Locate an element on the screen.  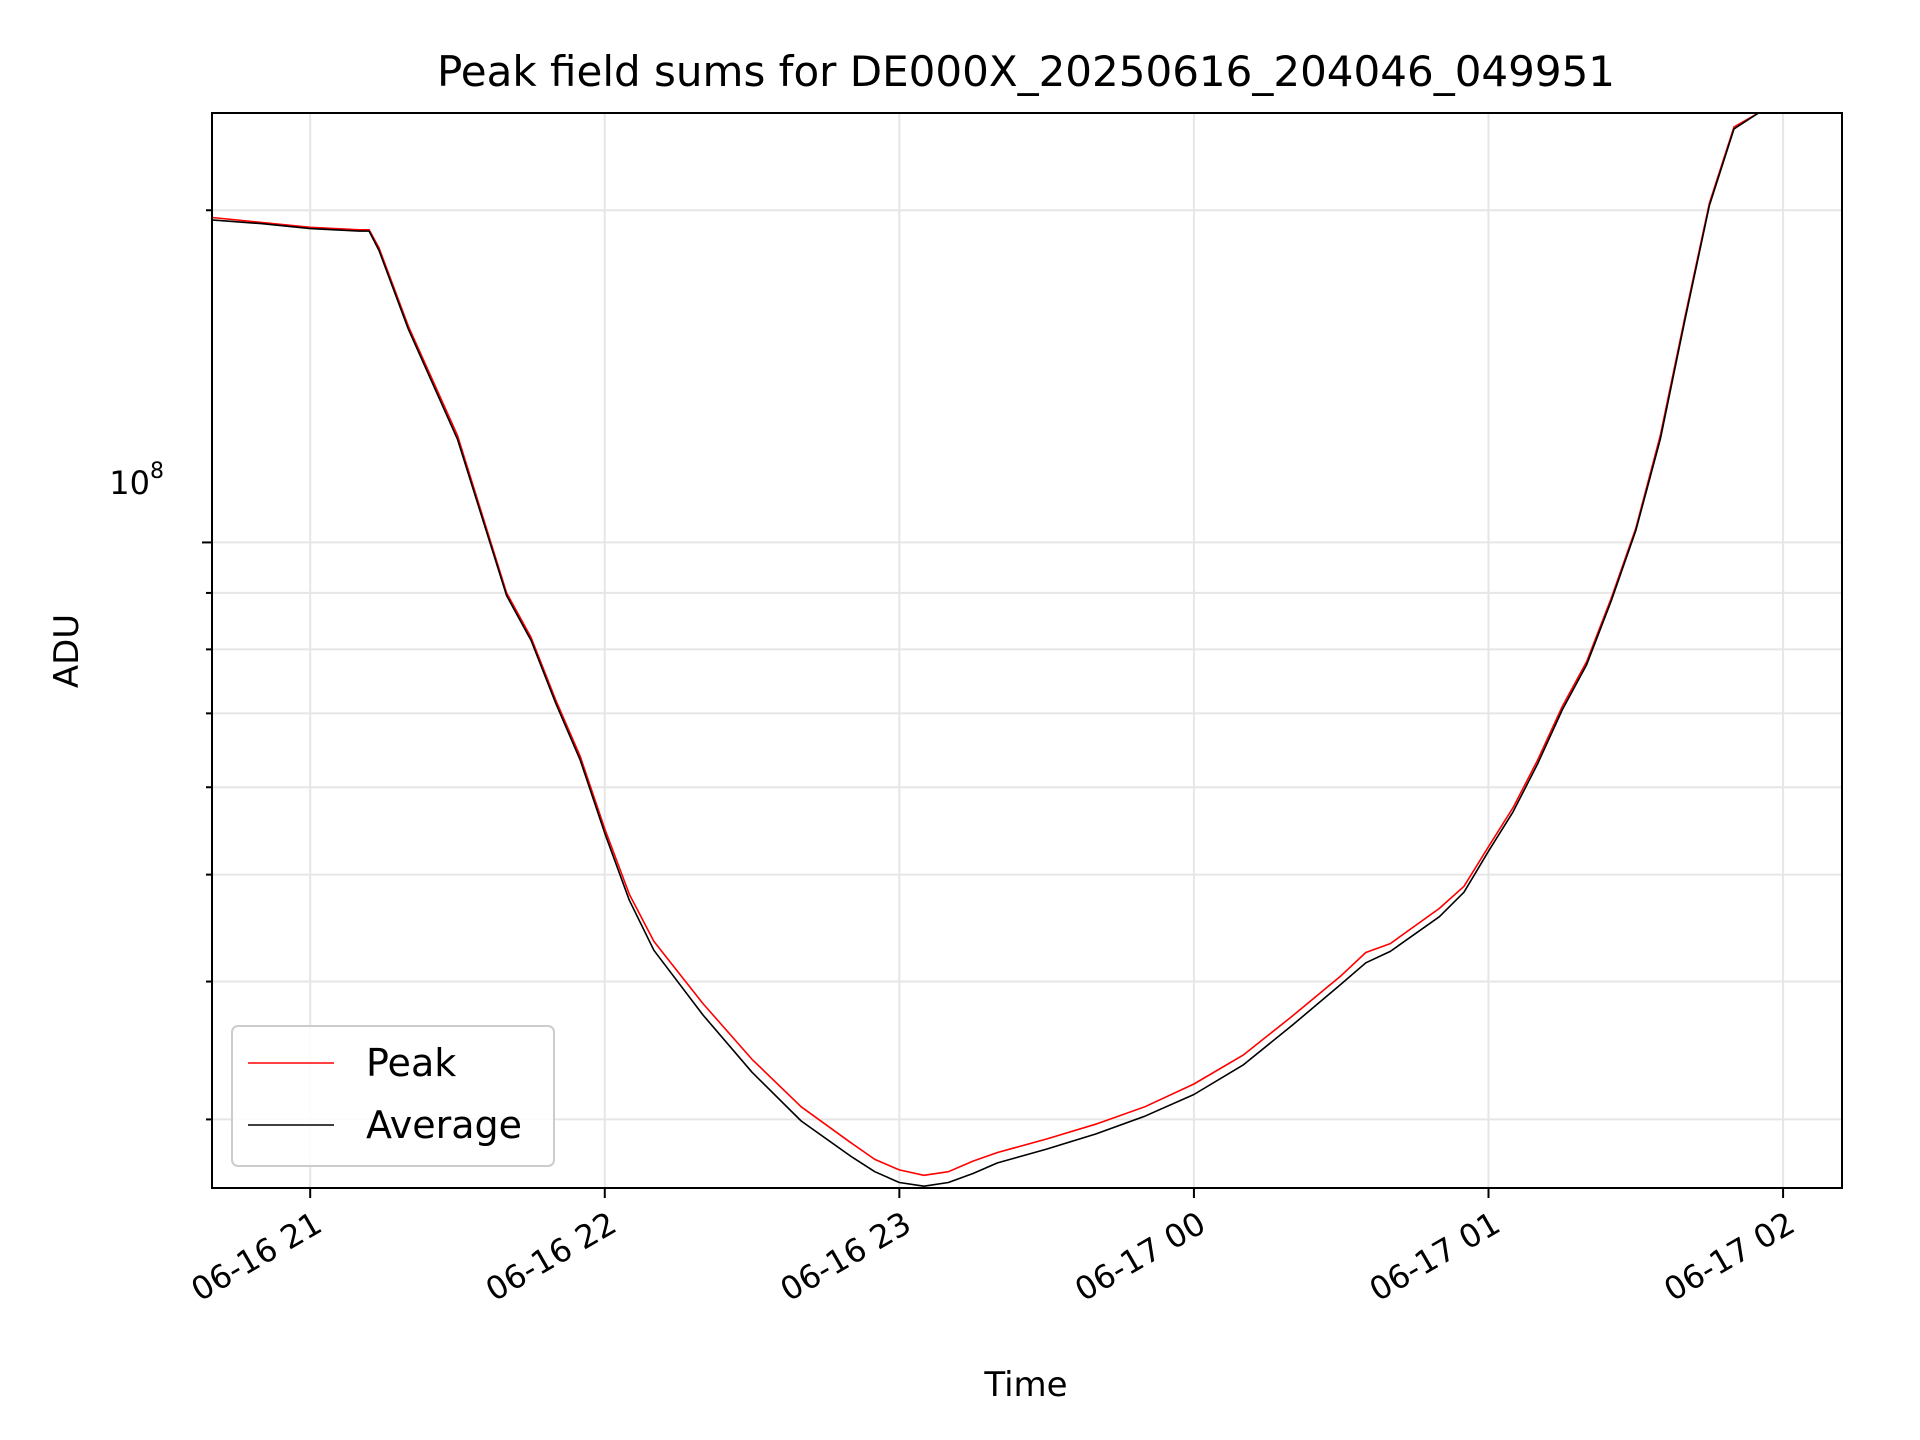
y-major-tick-label: 108 is located at coordinates (136, 480).